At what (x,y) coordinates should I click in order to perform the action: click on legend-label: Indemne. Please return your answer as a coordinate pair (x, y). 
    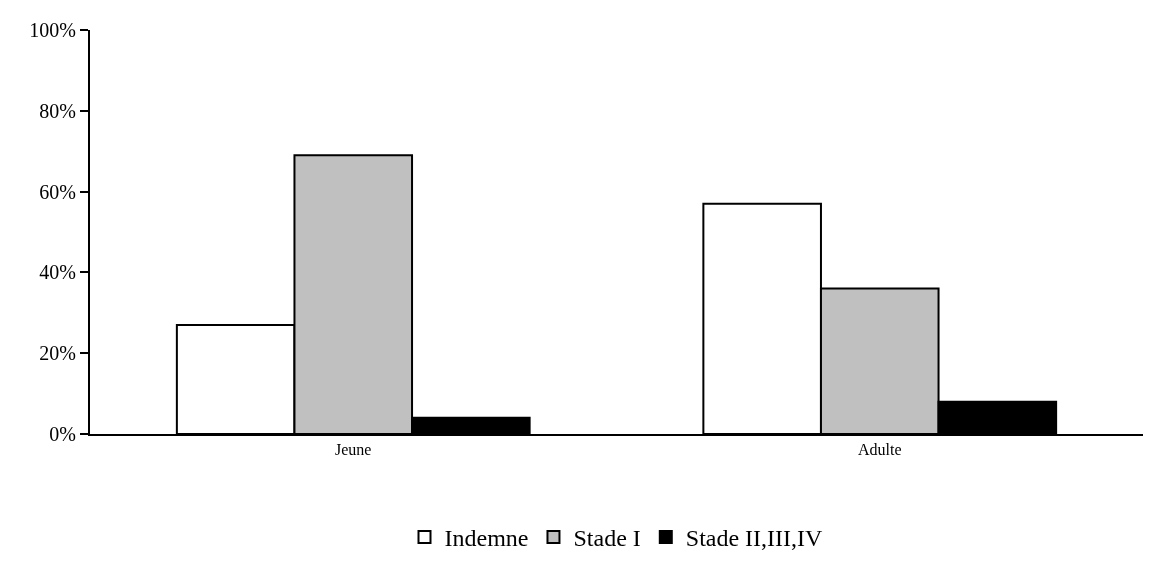
    Looking at the image, I should click on (486, 538).